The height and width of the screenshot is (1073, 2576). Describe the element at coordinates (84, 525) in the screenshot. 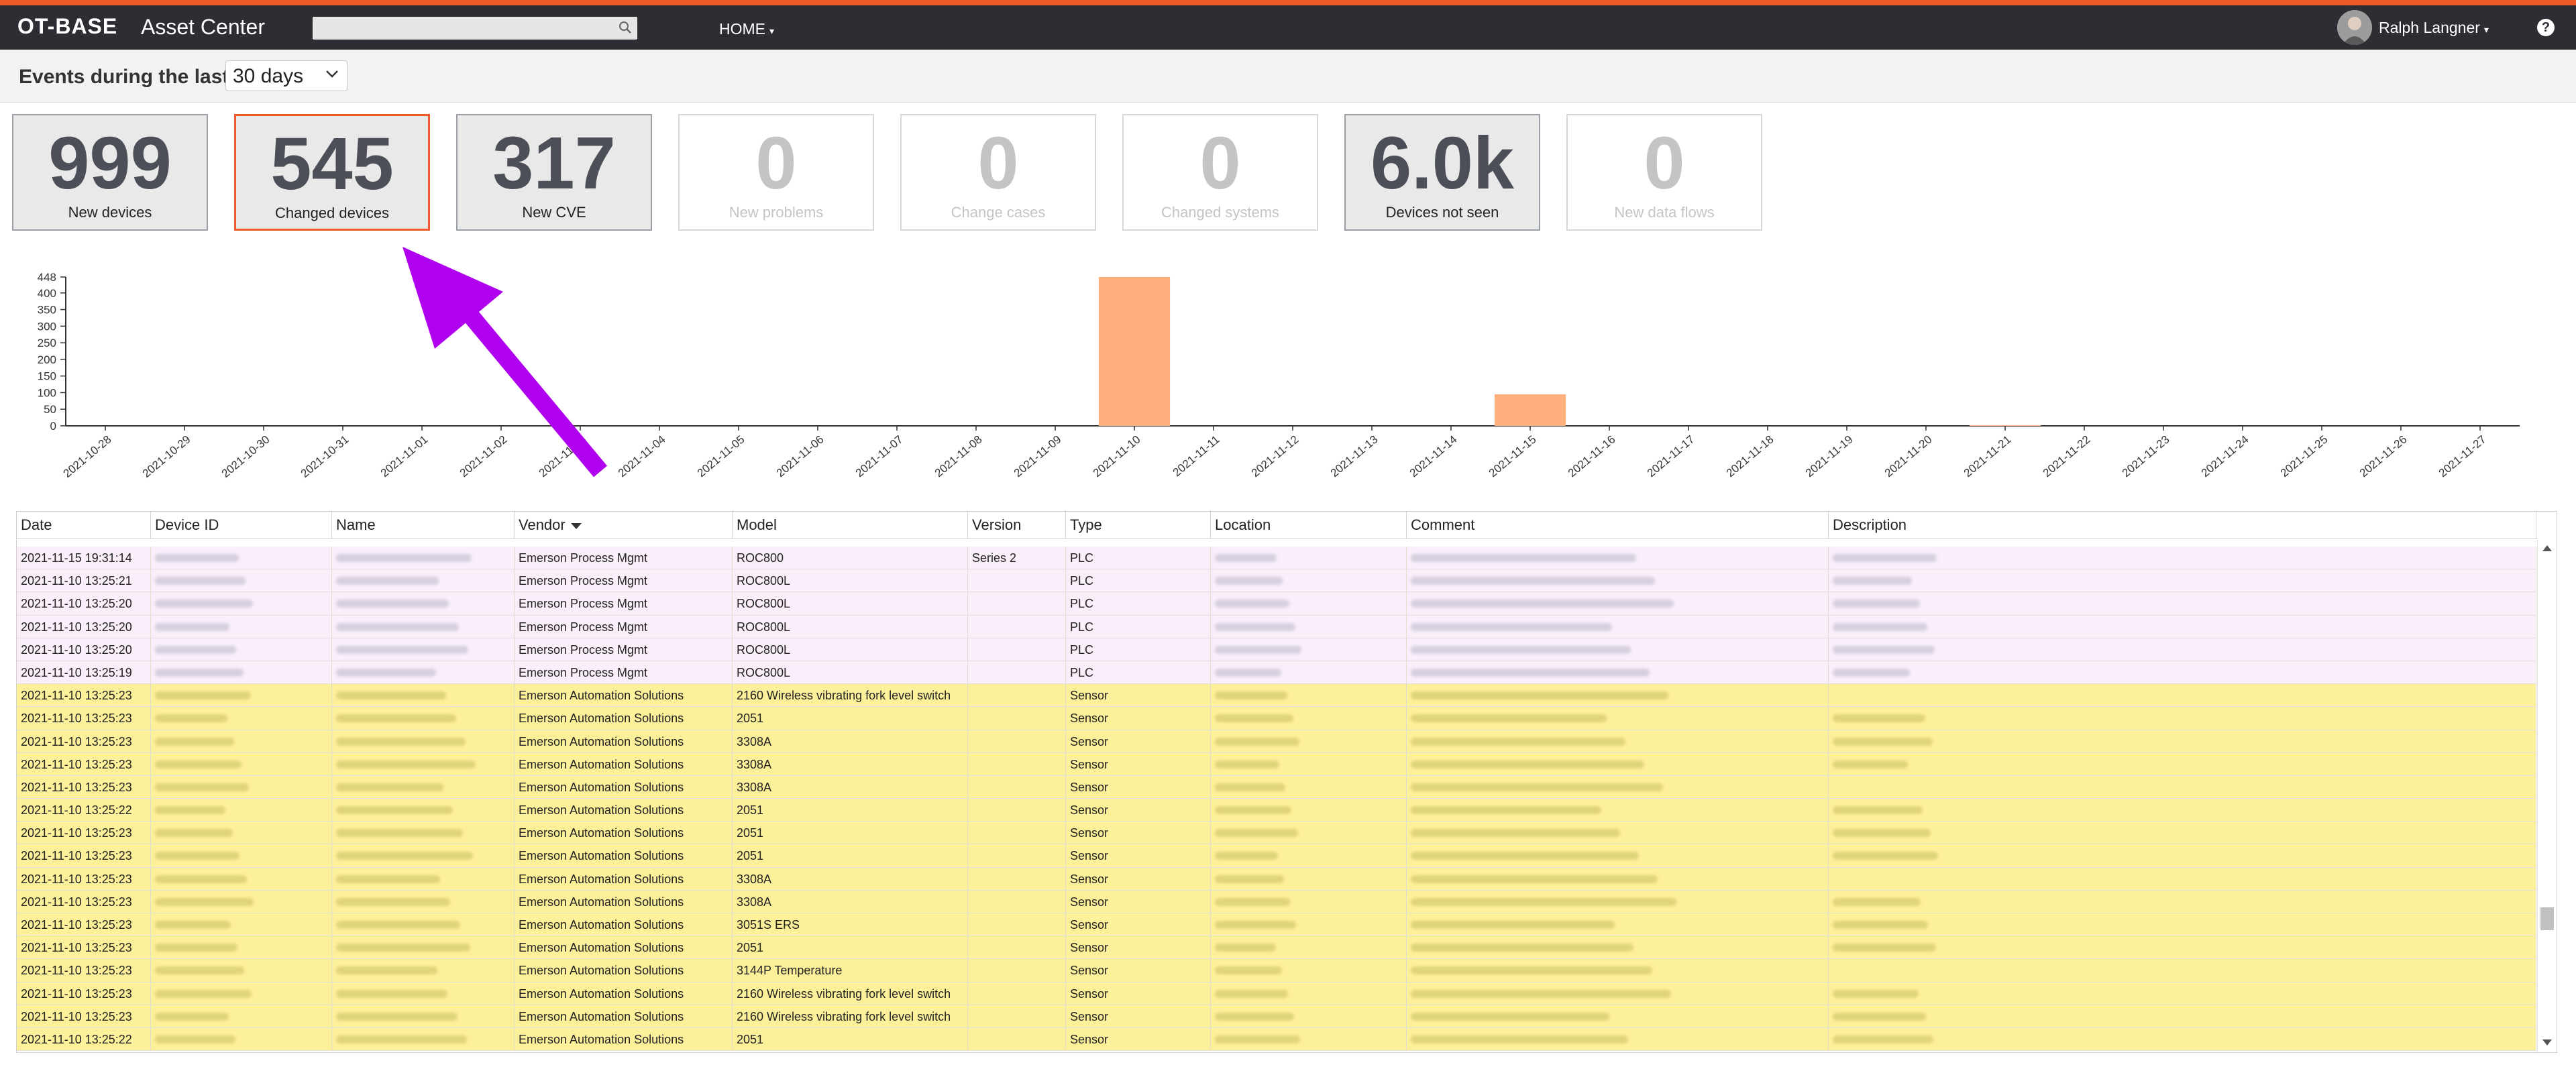

I see `column-header-date: Date` at that location.